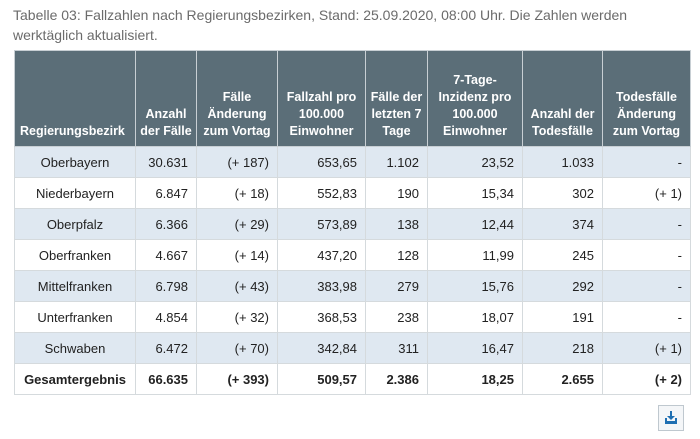 This screenshot has width=700, height=439. I want to click on table-cell: 11,99, so click(475, 255).